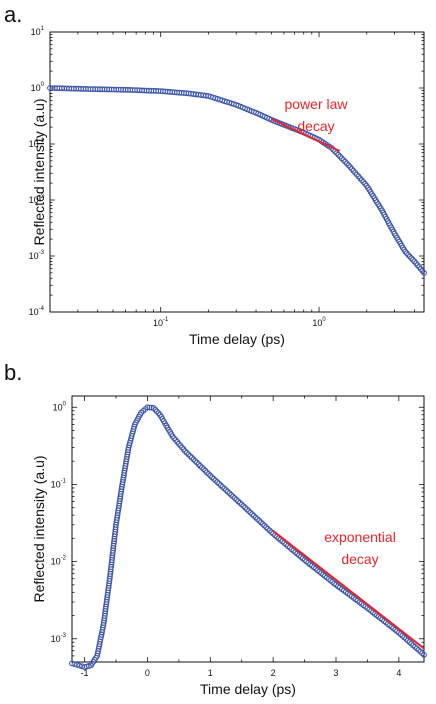 This screenshot has width=436, height=704. Describe the element at coordinates (147, 673) in the screenshot. I see `x-tick-label: 0` at that location.